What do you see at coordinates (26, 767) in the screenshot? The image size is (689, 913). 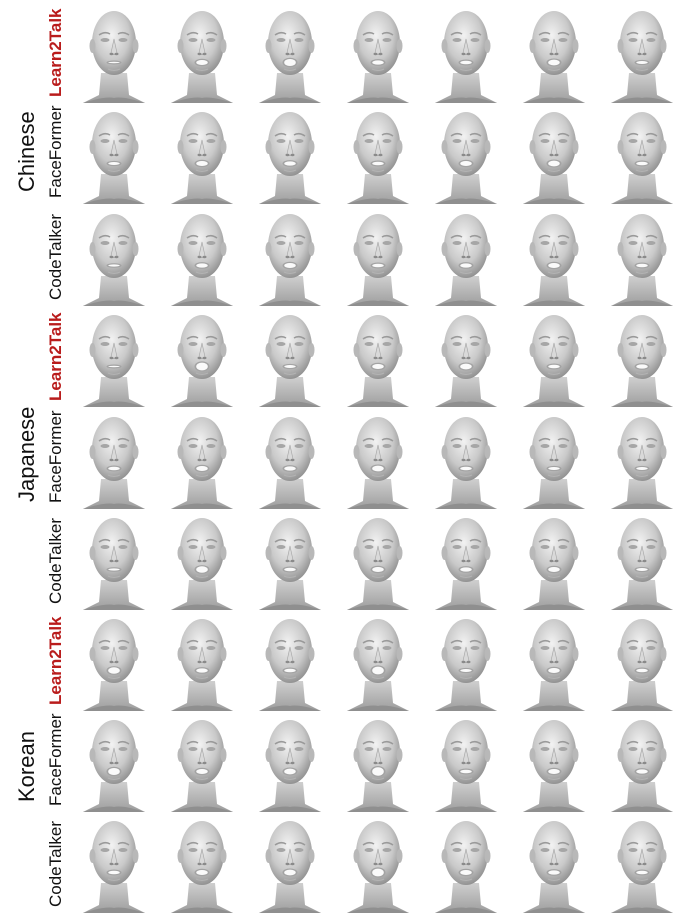 I see `language-label-korean: Korean` at bounding box center [26, 767].